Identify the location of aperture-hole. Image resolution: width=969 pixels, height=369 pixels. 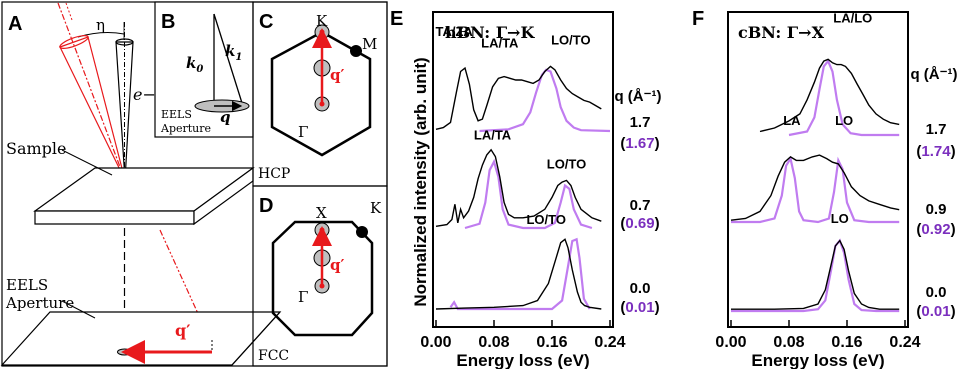
(124, 352).